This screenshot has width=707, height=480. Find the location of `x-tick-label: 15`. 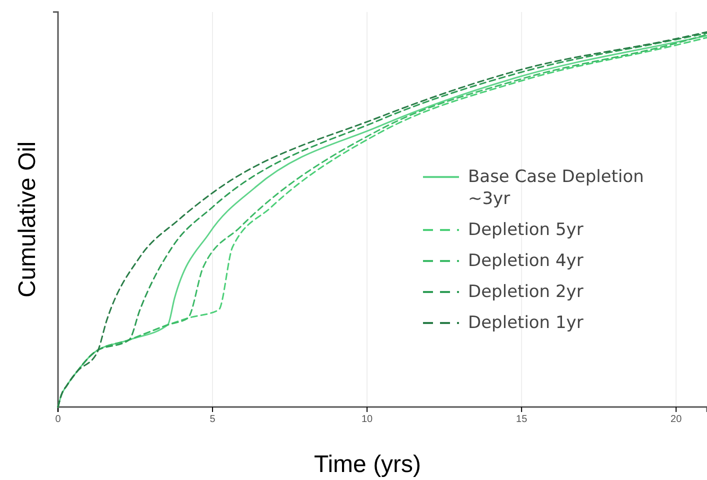

x-tick-label: 15 is located at coordinates (522, 420).